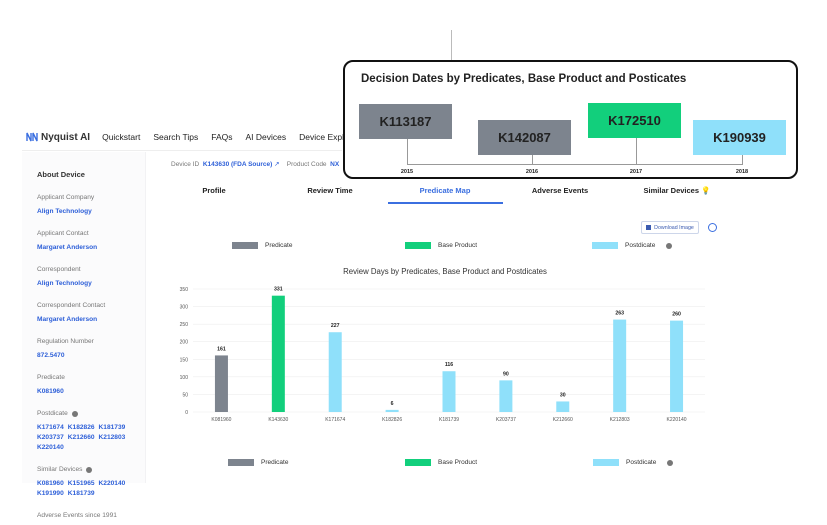 The image size is (827, 525). What do you see at coordinates (94, 377) in the screenshot?
I see `field-label: Predicate` at bounding box center [94, 377].